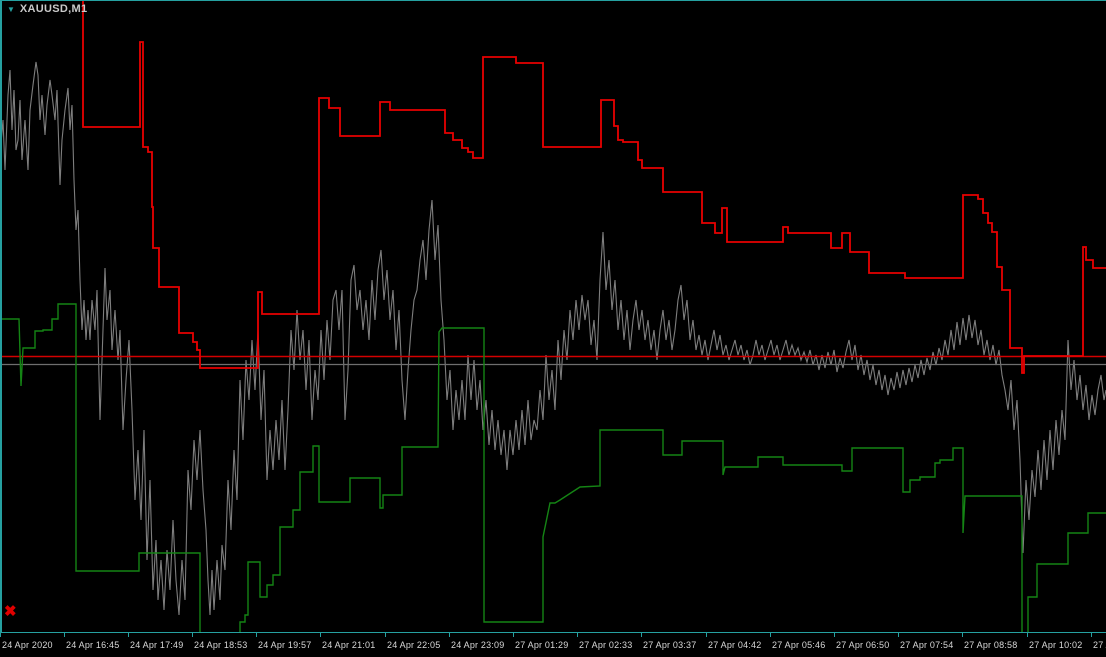 This screenshot has height=657, width=1106. What do you see at coordinates (991, 645) in the screenshot?
I see `time-axis-label: 27 Apr 08:58` at bounding box center [991, 645].